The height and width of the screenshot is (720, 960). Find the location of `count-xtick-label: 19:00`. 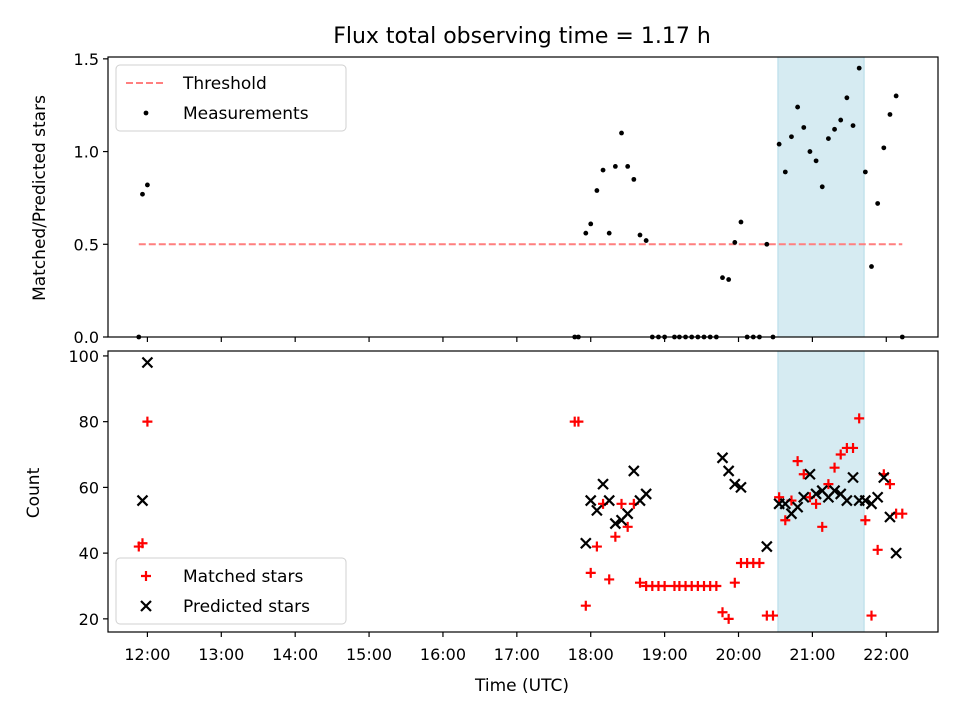

count-xtick-label: 19:00 is located at coordinates (665, 654).